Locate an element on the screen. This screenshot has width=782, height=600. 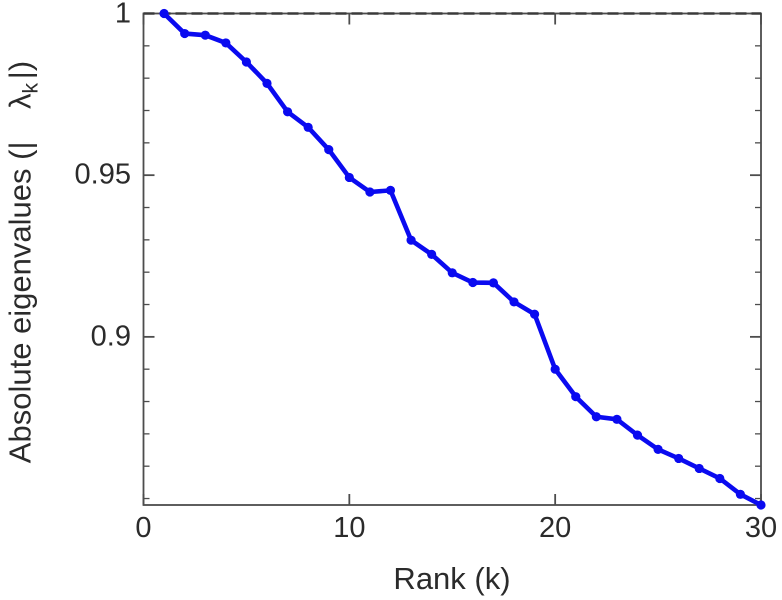
y-axis-title: Absolute eigenvalues (| λk |) is located at coordinates (22, 262).